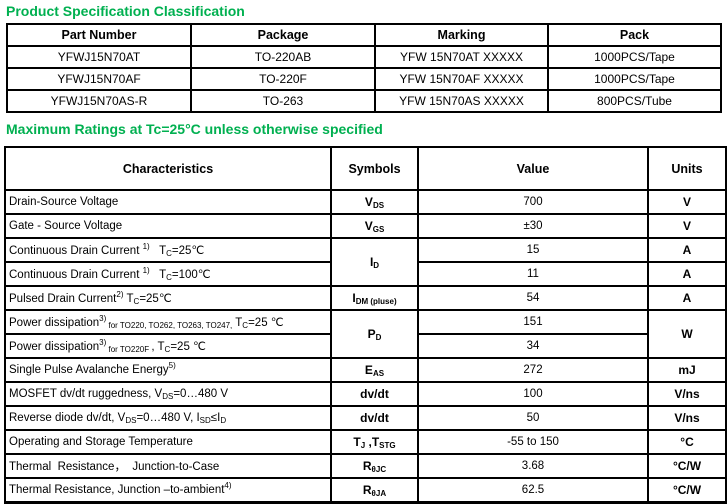  What do you see at coordinates (533, 346) in the screenshot?
I see `value-cell: 34` at bounding box center [533, 346].